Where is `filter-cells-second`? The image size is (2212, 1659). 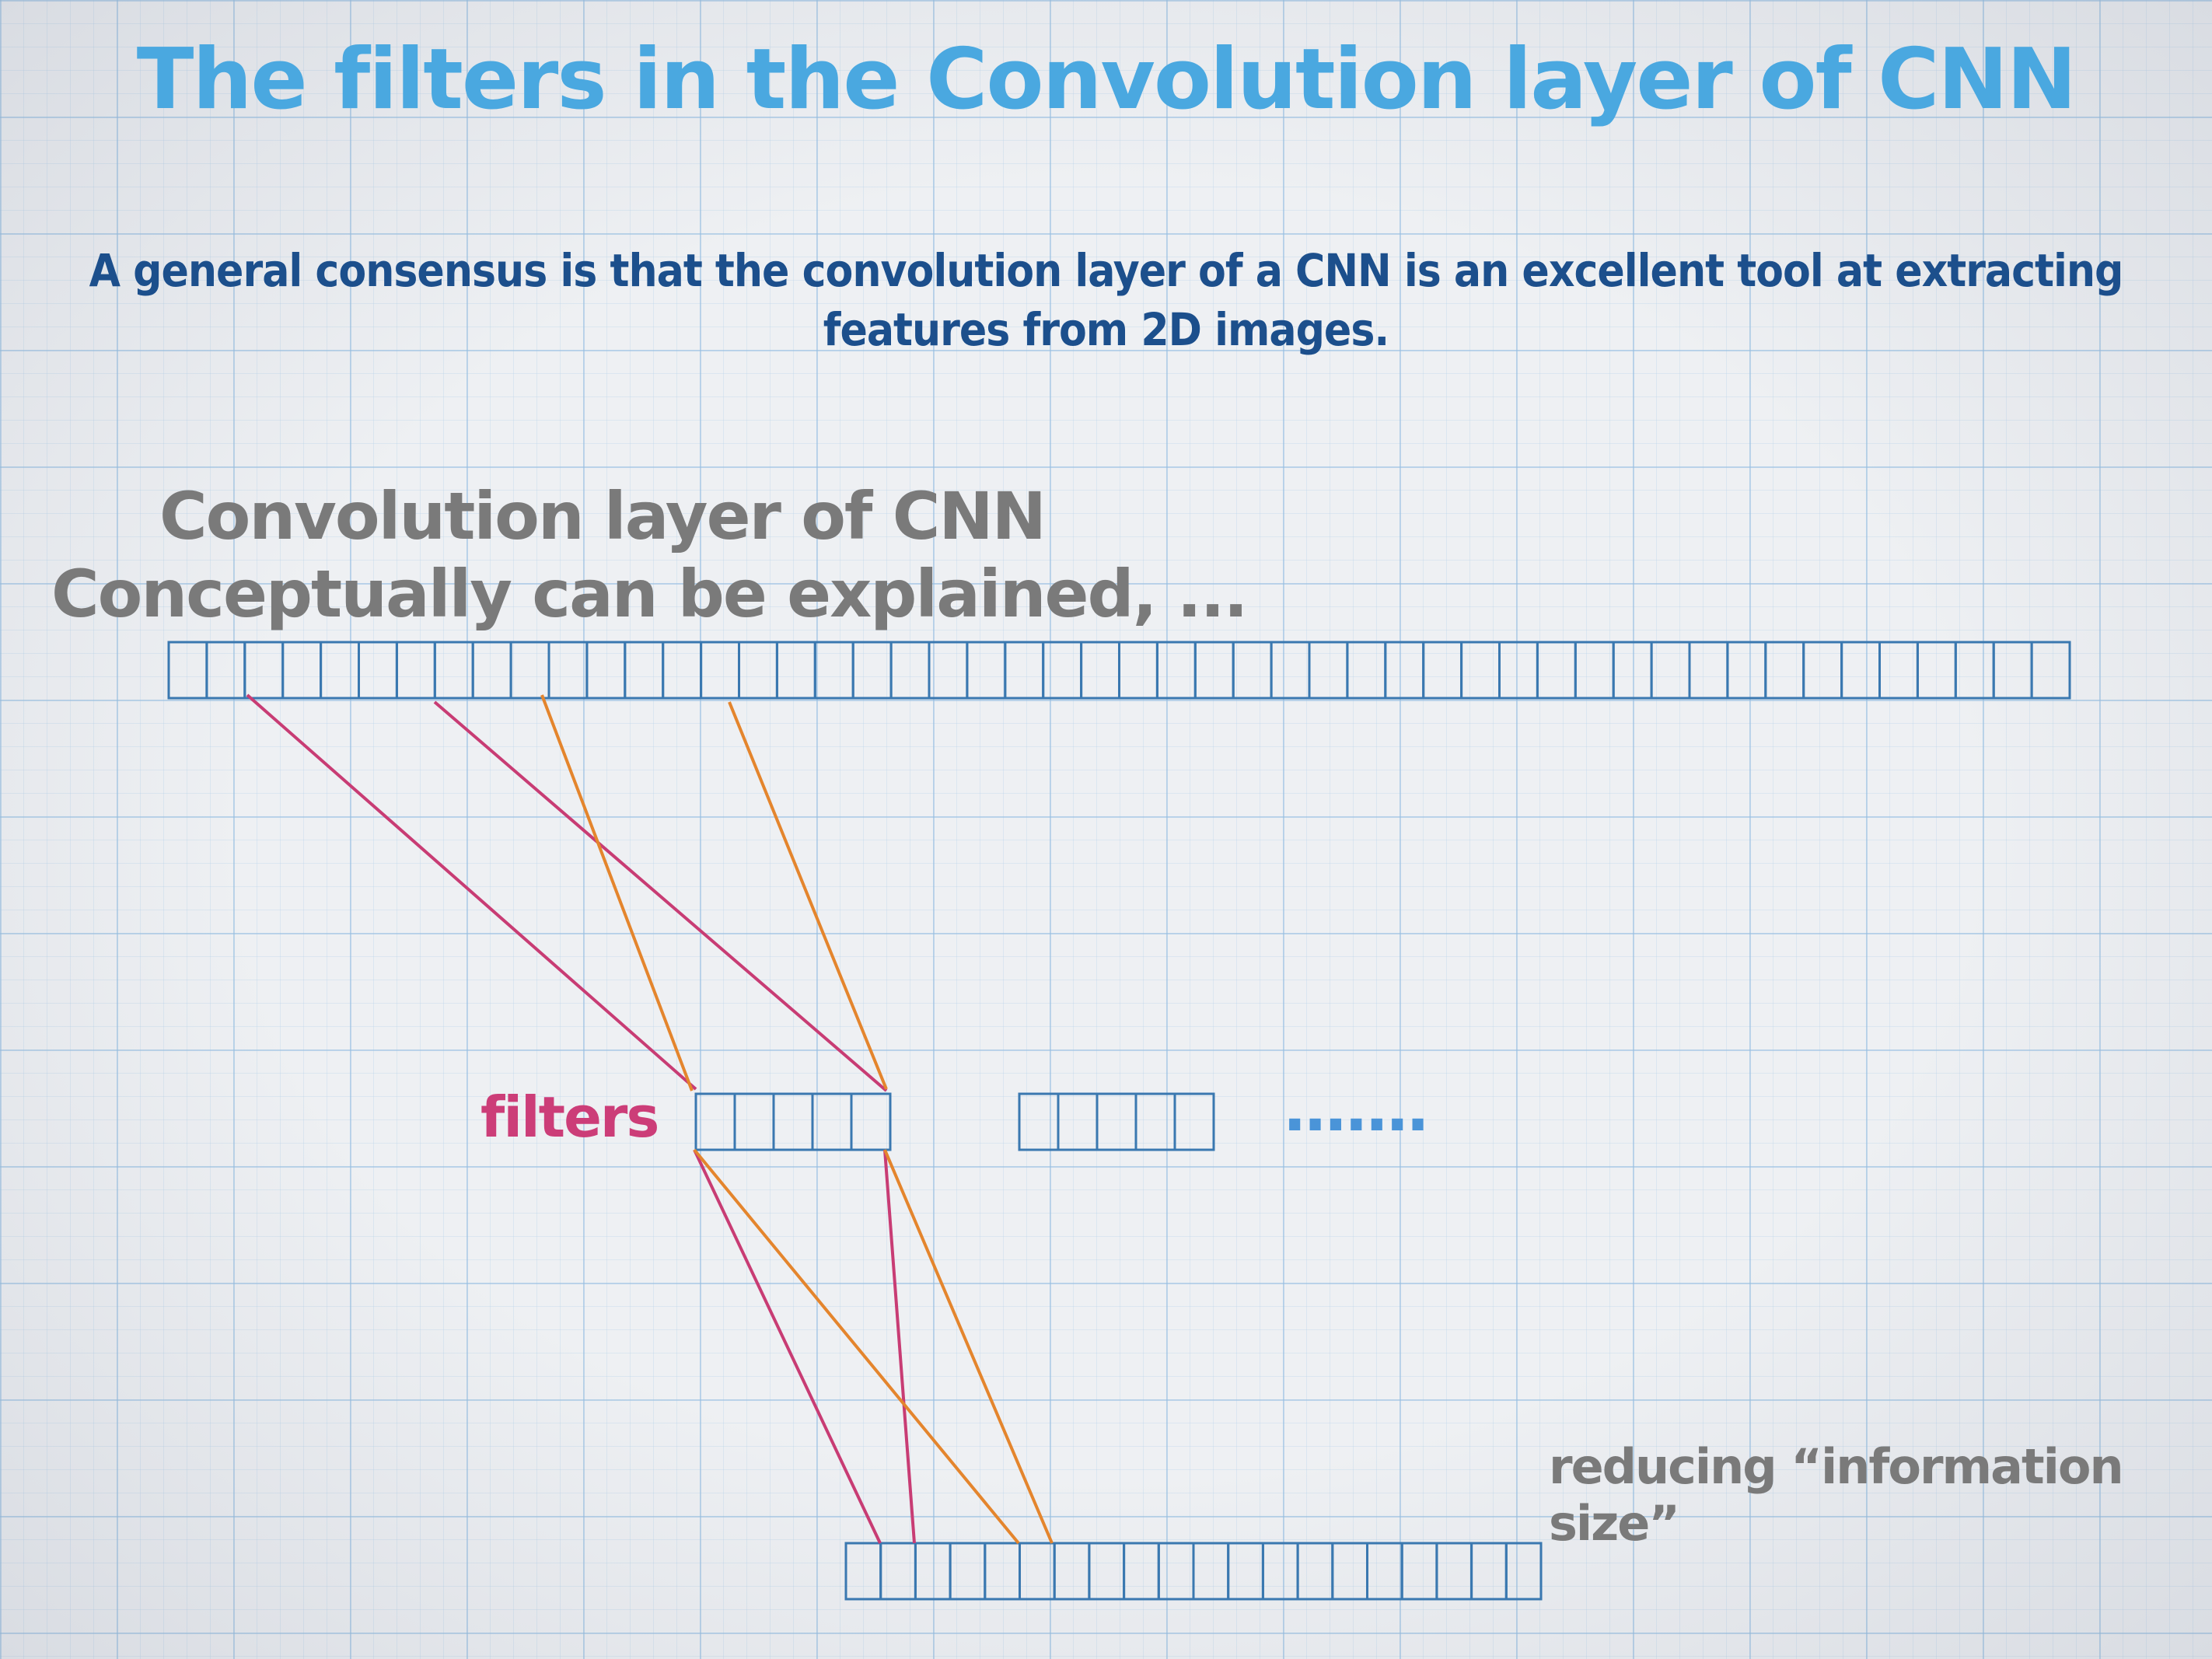 filter-cells-second is located at coordinates (1116, 1121).